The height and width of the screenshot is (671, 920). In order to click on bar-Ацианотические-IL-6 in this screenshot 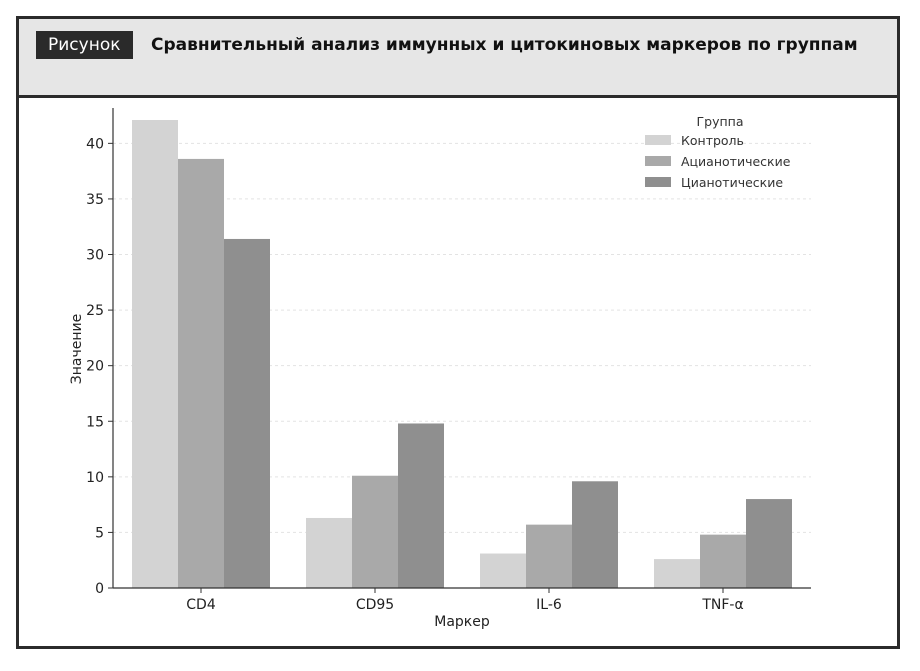, I will do `click(549, 556)`.